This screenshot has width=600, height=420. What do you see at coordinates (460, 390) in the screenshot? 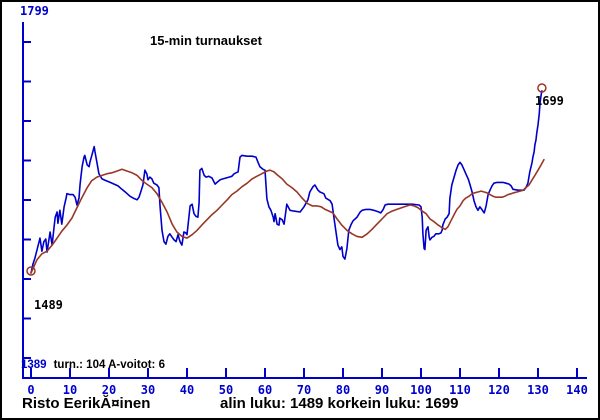
I see `x-tick-label: 110` at bounding box center [460, 390].